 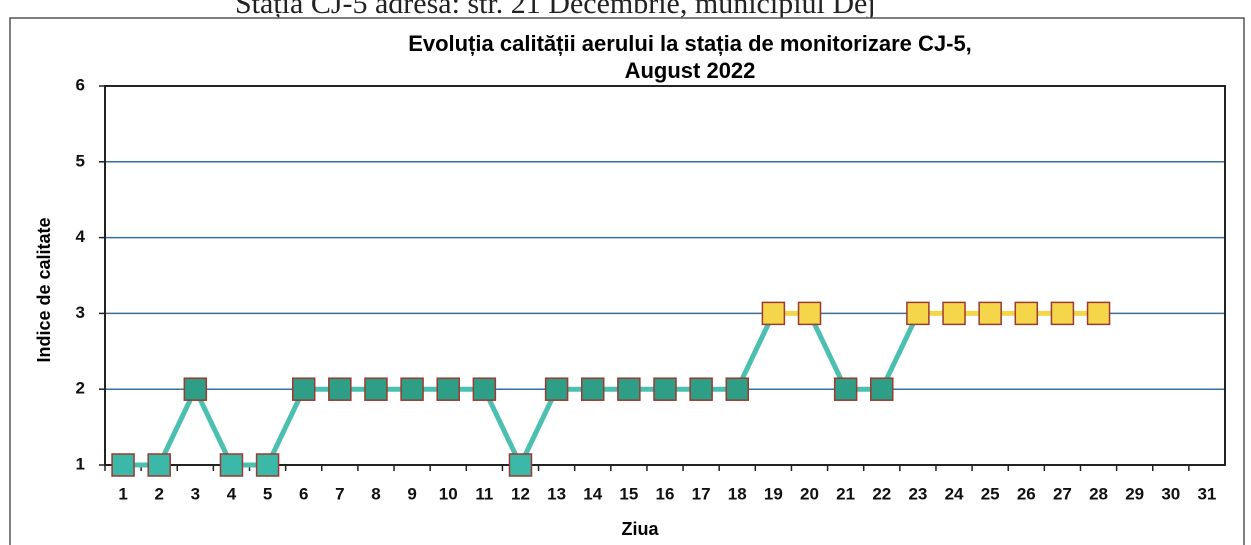 What do you see at coordinates (80, 84) in the screenshot?
I see `y-tick-label: 6` at bounding box center [80, 84].